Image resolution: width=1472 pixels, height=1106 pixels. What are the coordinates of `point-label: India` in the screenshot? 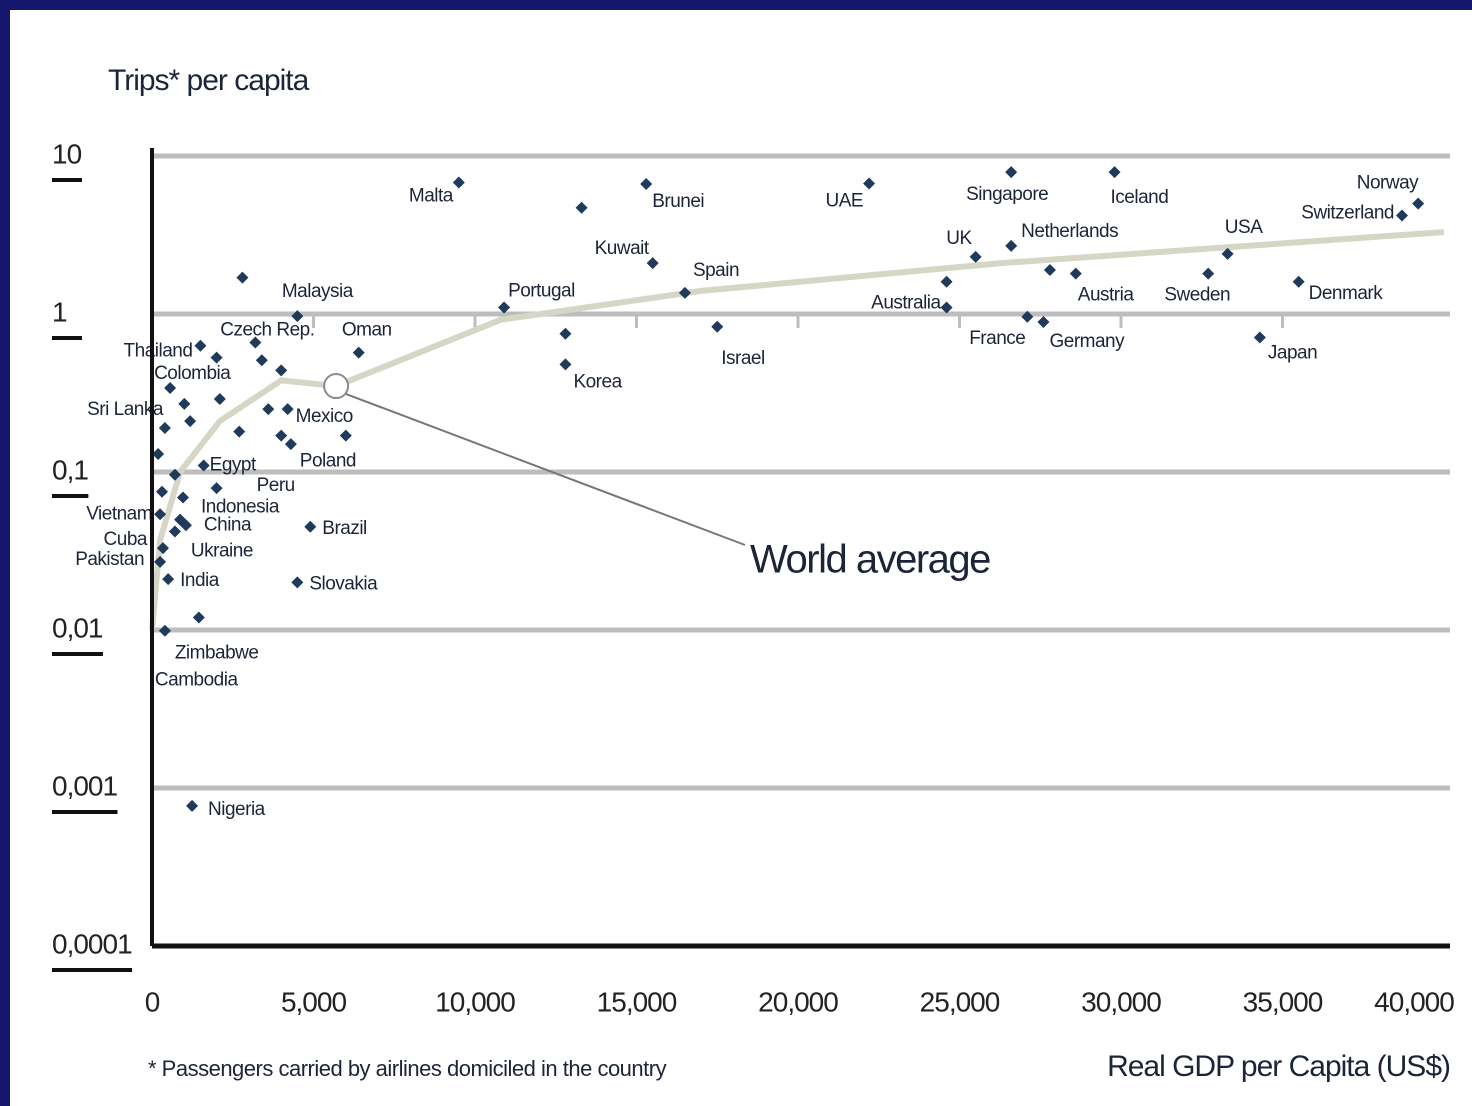 It's located at (200, 580).